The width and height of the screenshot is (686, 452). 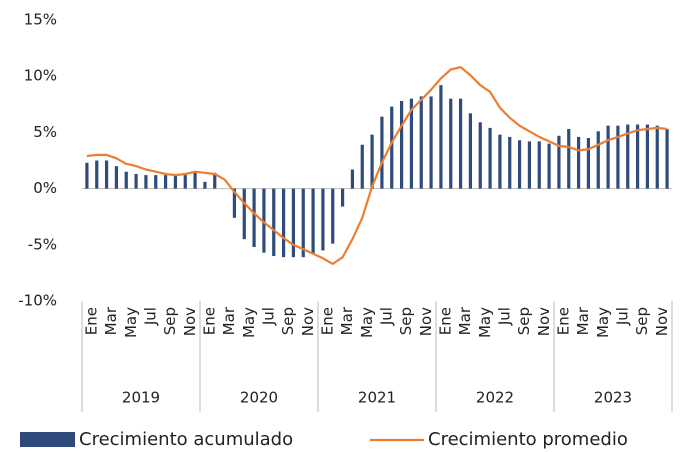 What do you see at coordinates (613, 398) in the screenshot?
I see `year-label: 2023` at bounding box center [613, 398].